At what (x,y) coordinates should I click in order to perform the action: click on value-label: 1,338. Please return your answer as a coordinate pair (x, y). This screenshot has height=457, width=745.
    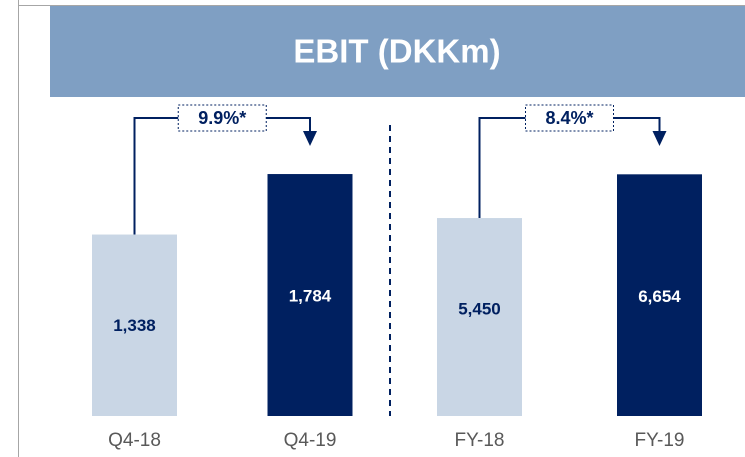
    Looking at the image, I should click on (134, 325).